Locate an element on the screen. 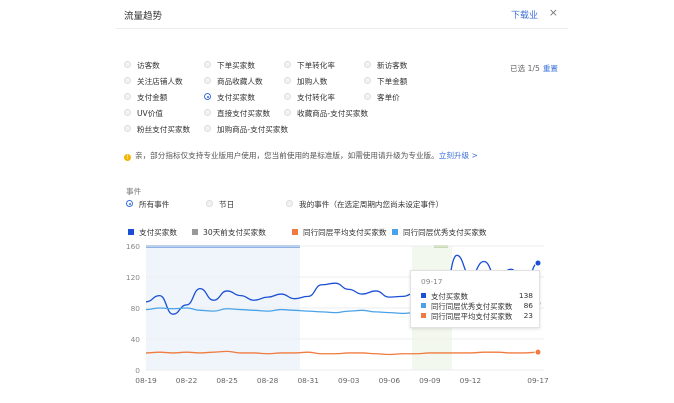 This screenshot has height=403, width=674. legend-item: 30天前支付买家数 is located at coordinates (229, 232).